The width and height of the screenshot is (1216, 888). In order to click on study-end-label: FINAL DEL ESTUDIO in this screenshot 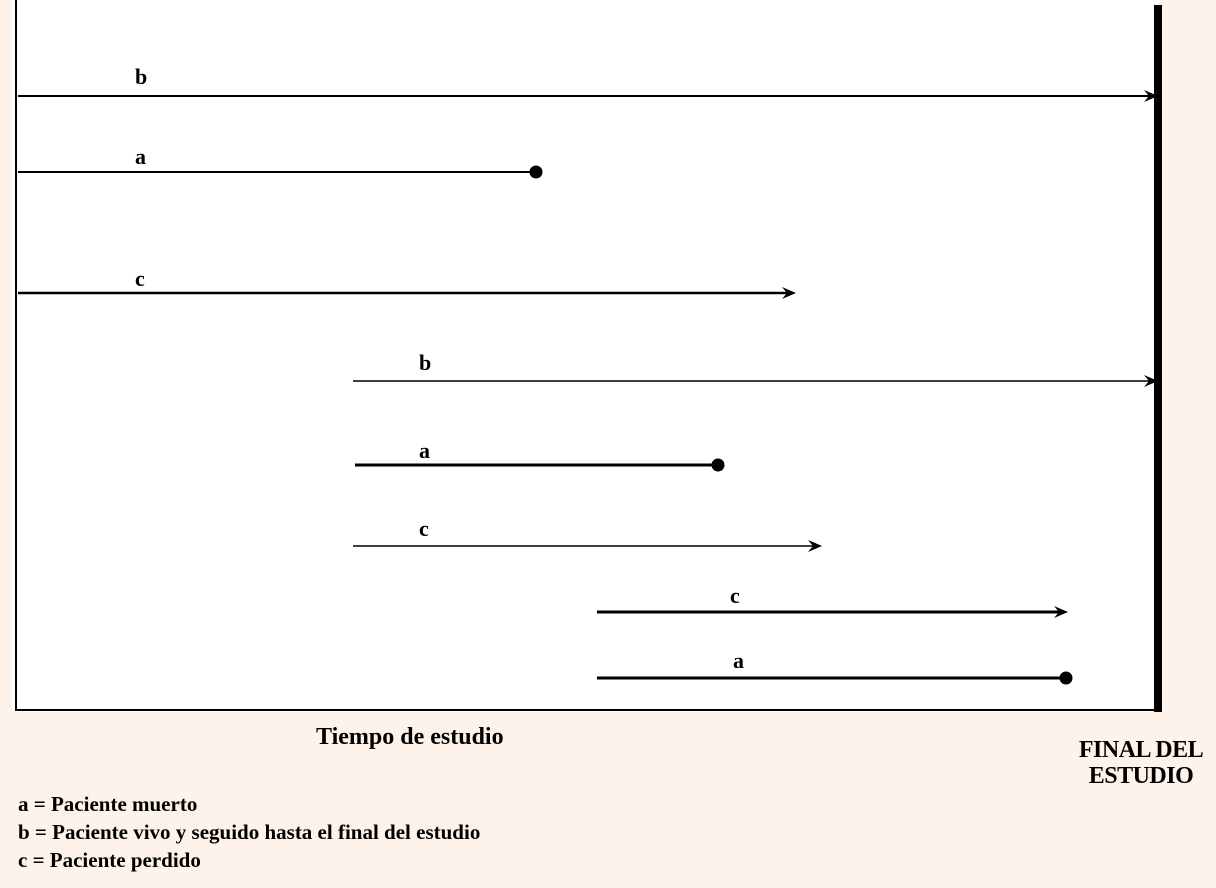, I will do `click(1141, 763)`.